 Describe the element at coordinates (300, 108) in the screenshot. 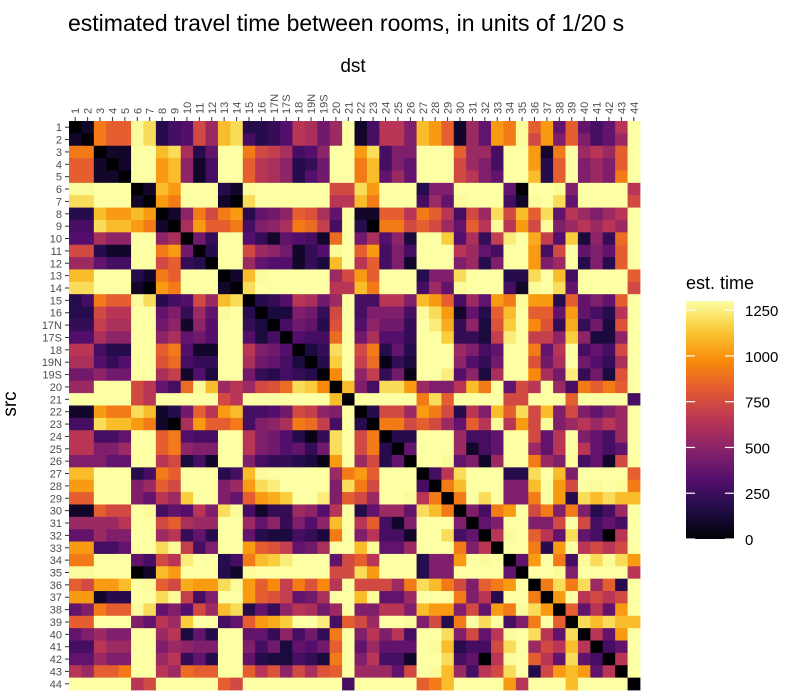

I see `x-tick-label: 18` at that location.